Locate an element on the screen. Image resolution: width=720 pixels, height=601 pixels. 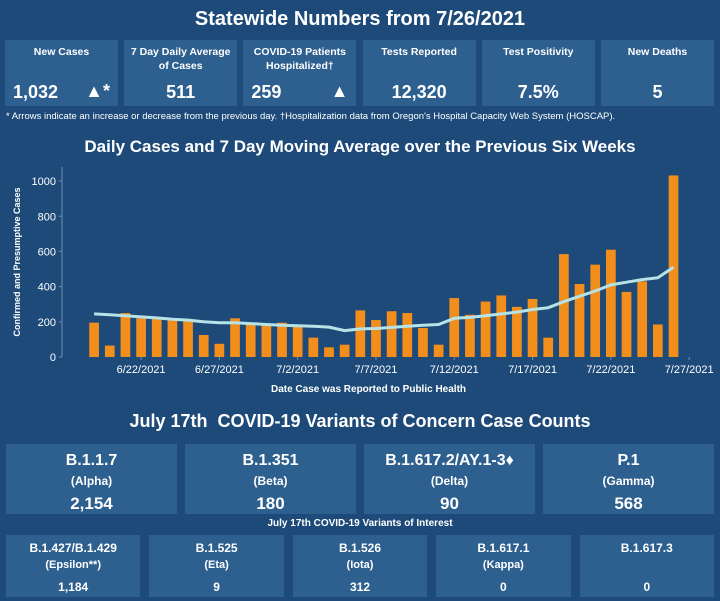
variant-card: B.1.526 (Iota) 312 is located at coordinates (360, 566).